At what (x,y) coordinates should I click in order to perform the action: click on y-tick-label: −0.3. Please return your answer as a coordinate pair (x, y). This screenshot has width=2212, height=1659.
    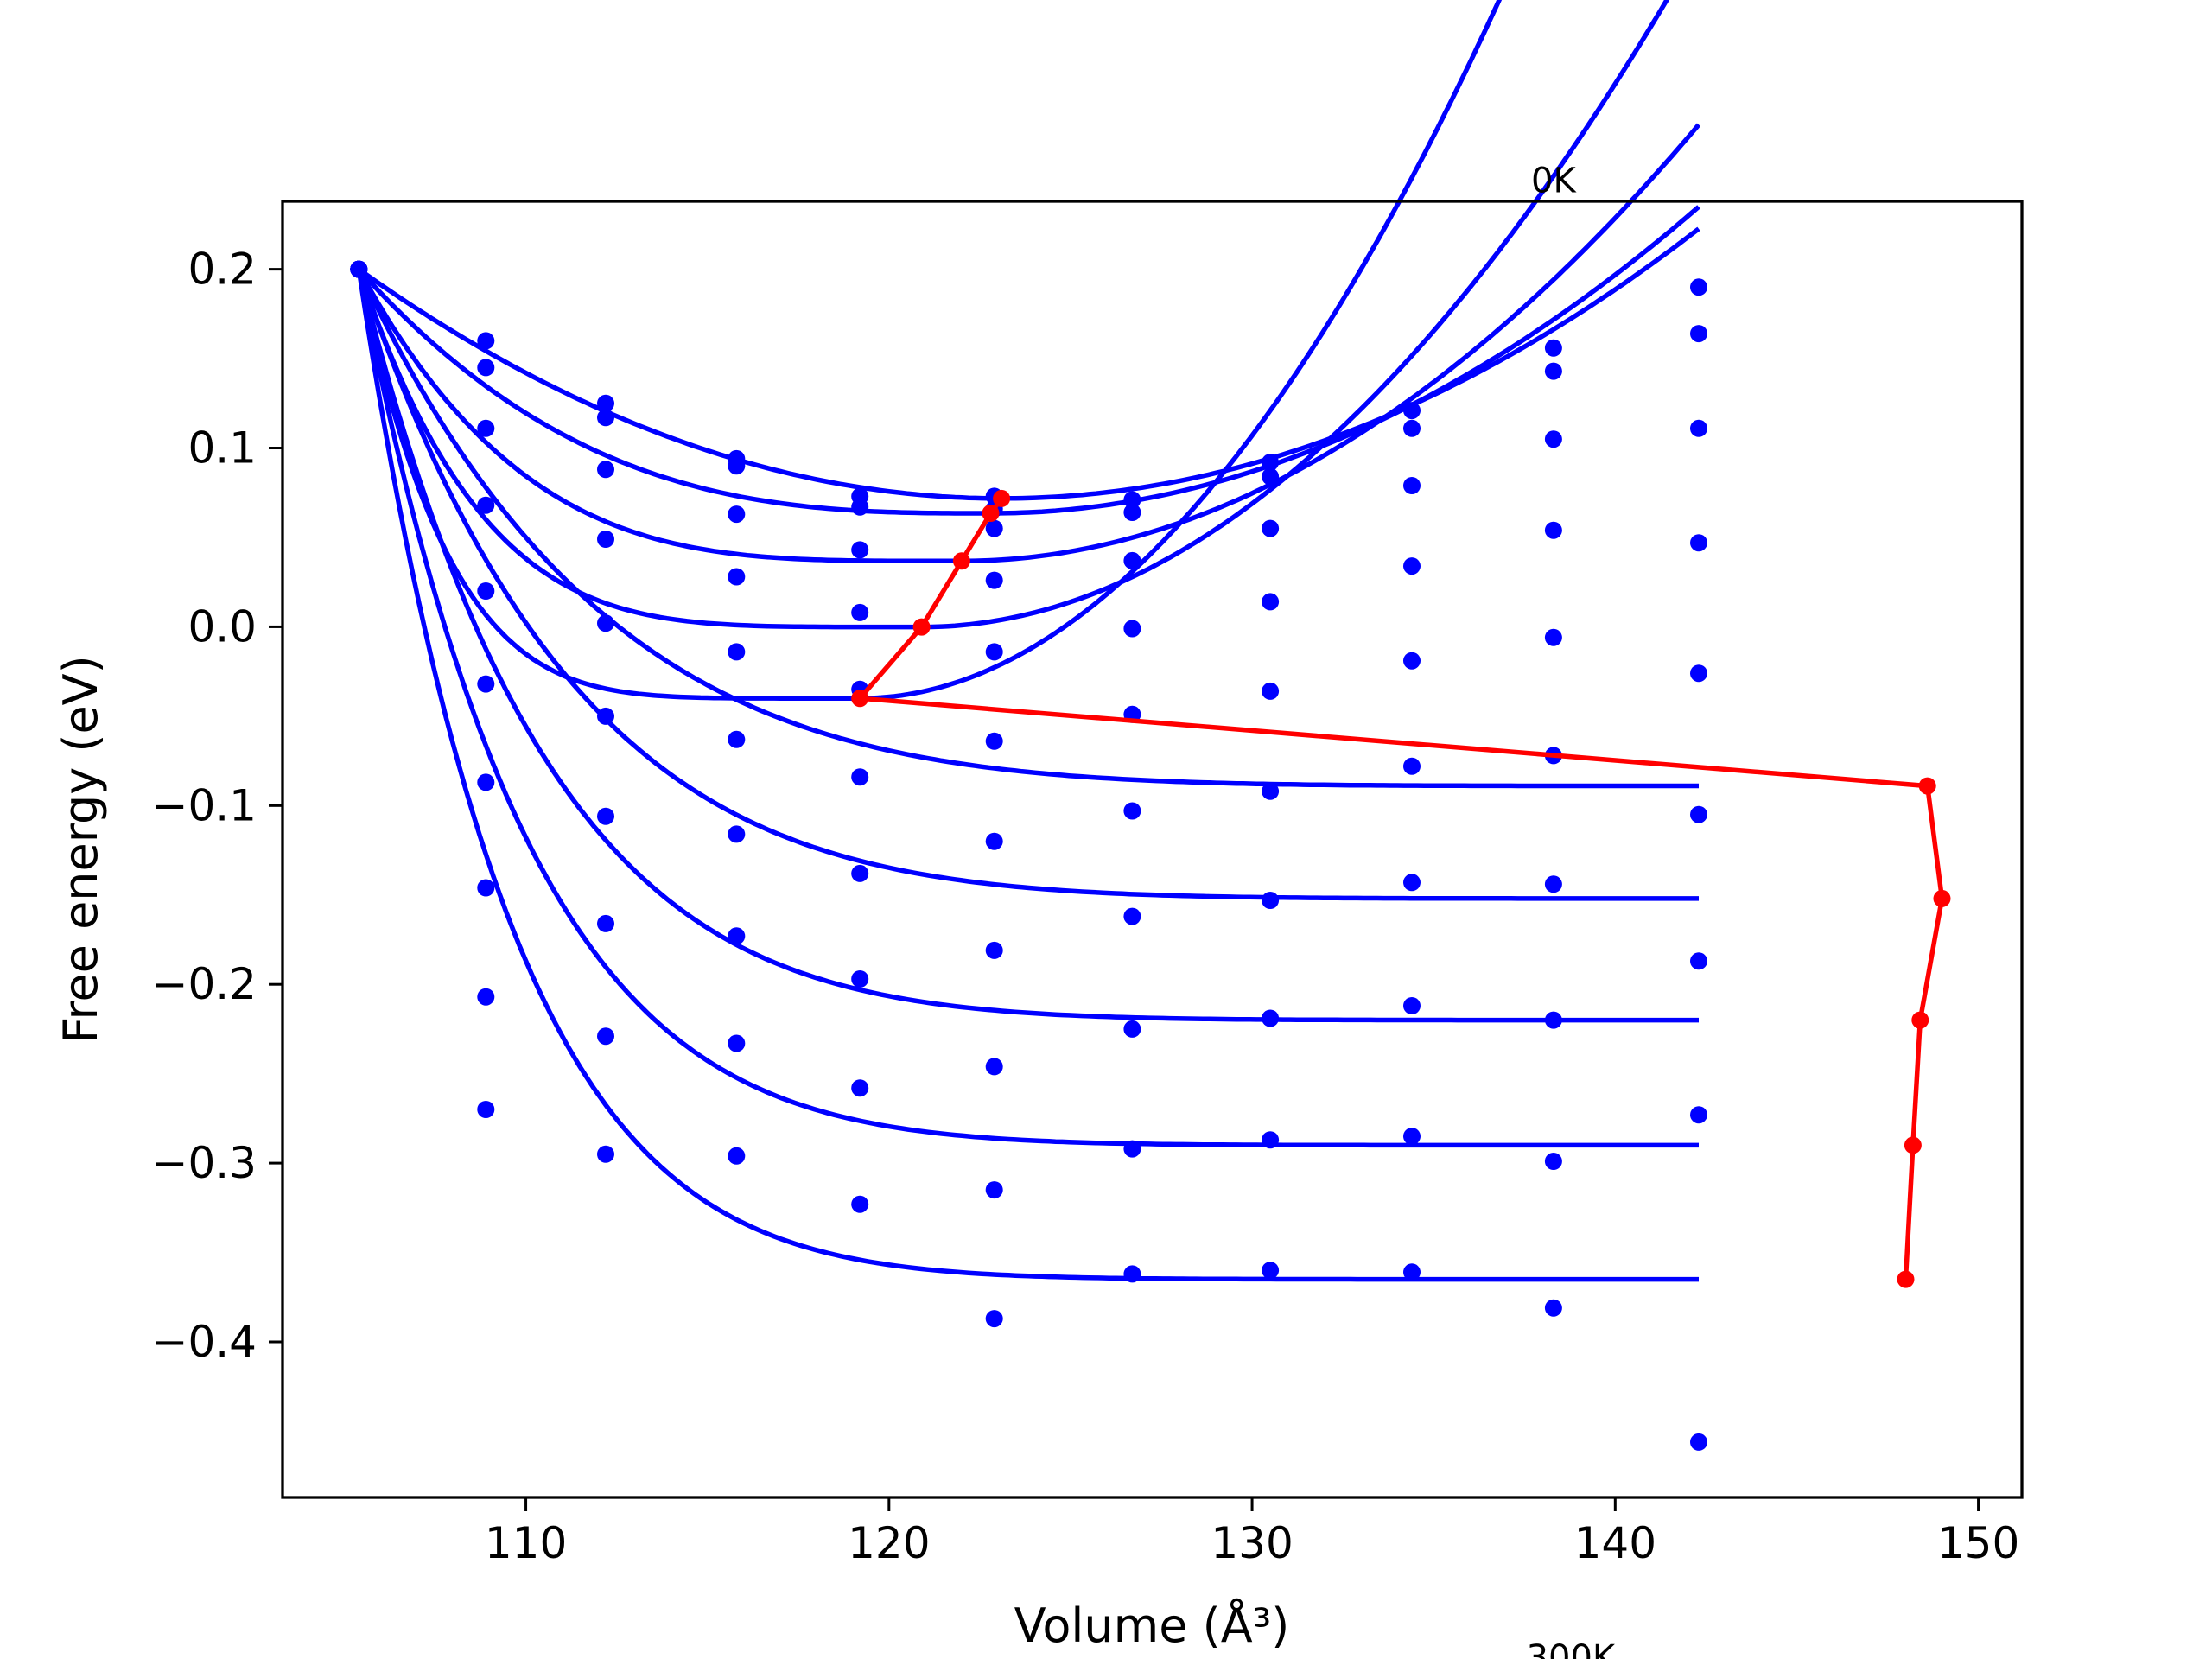
    Looking at the image, I should click on (204, 1163).